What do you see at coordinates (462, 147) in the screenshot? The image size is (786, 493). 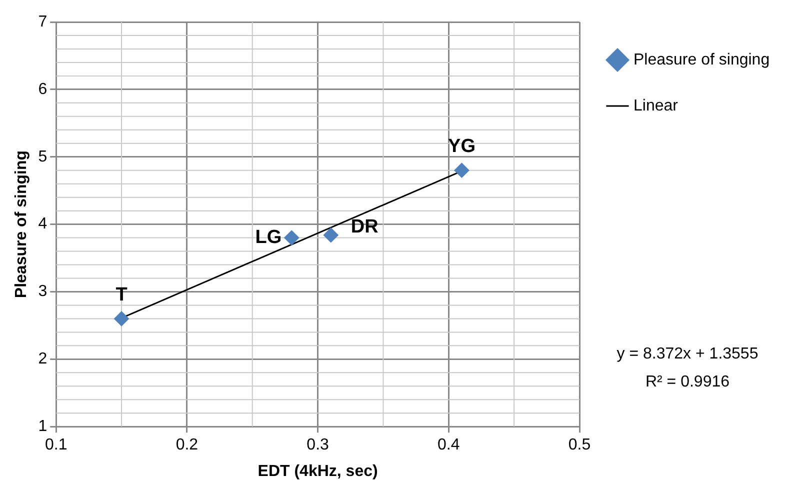 I see `annotation: YG` at bounding box center [462, 147].